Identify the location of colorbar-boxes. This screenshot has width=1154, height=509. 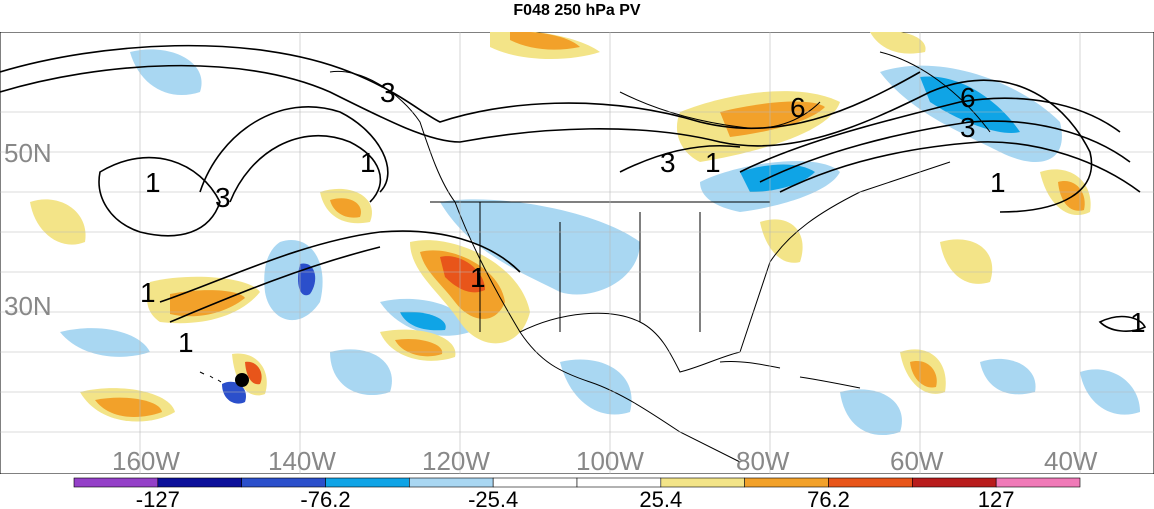
(577, 482).